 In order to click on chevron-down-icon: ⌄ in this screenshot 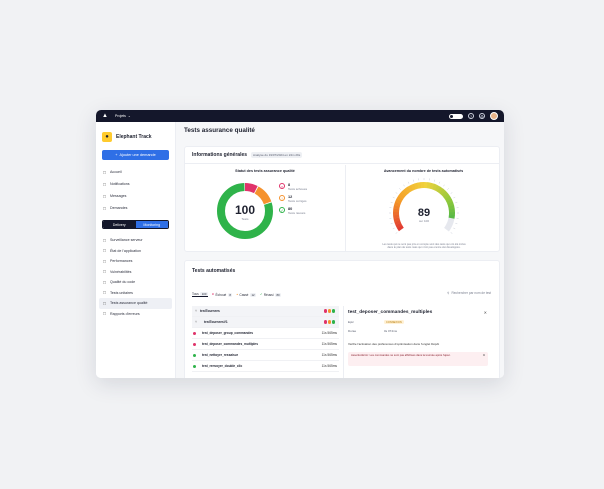, I will do `click(129, 116)`.